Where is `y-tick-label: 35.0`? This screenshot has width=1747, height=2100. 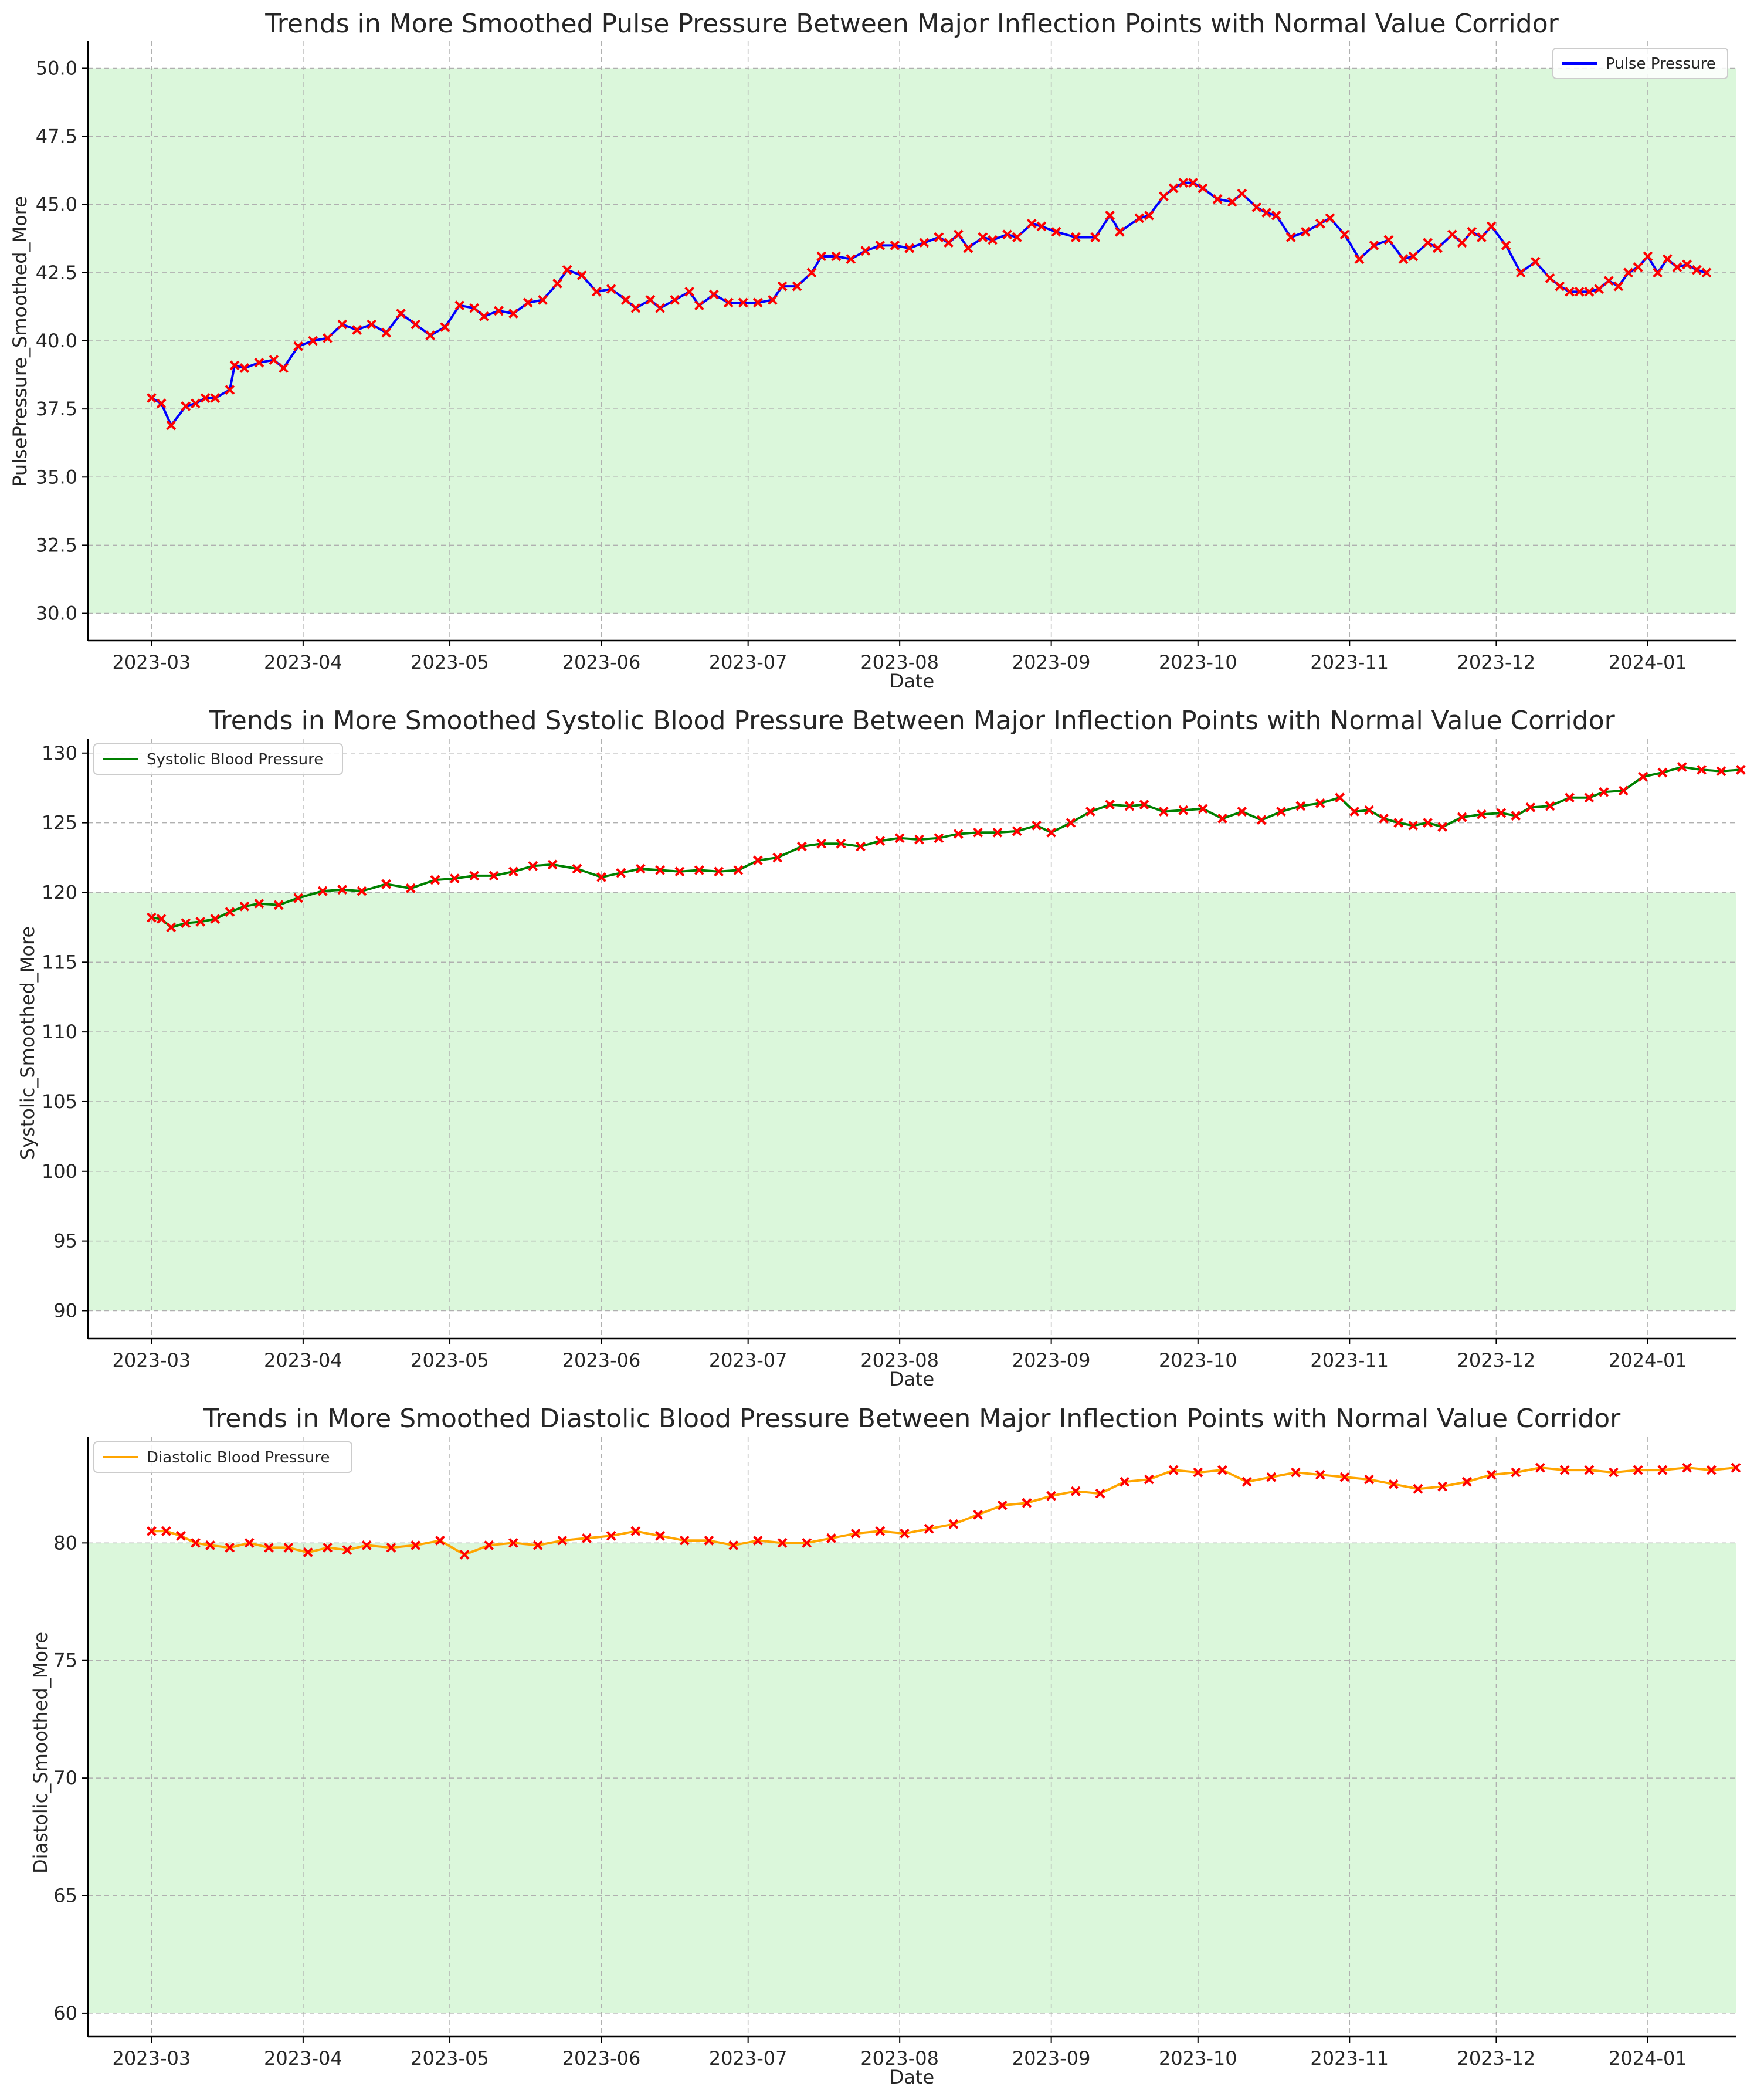 y-tick-label: 35.0 is located at coordinates (57, 477).